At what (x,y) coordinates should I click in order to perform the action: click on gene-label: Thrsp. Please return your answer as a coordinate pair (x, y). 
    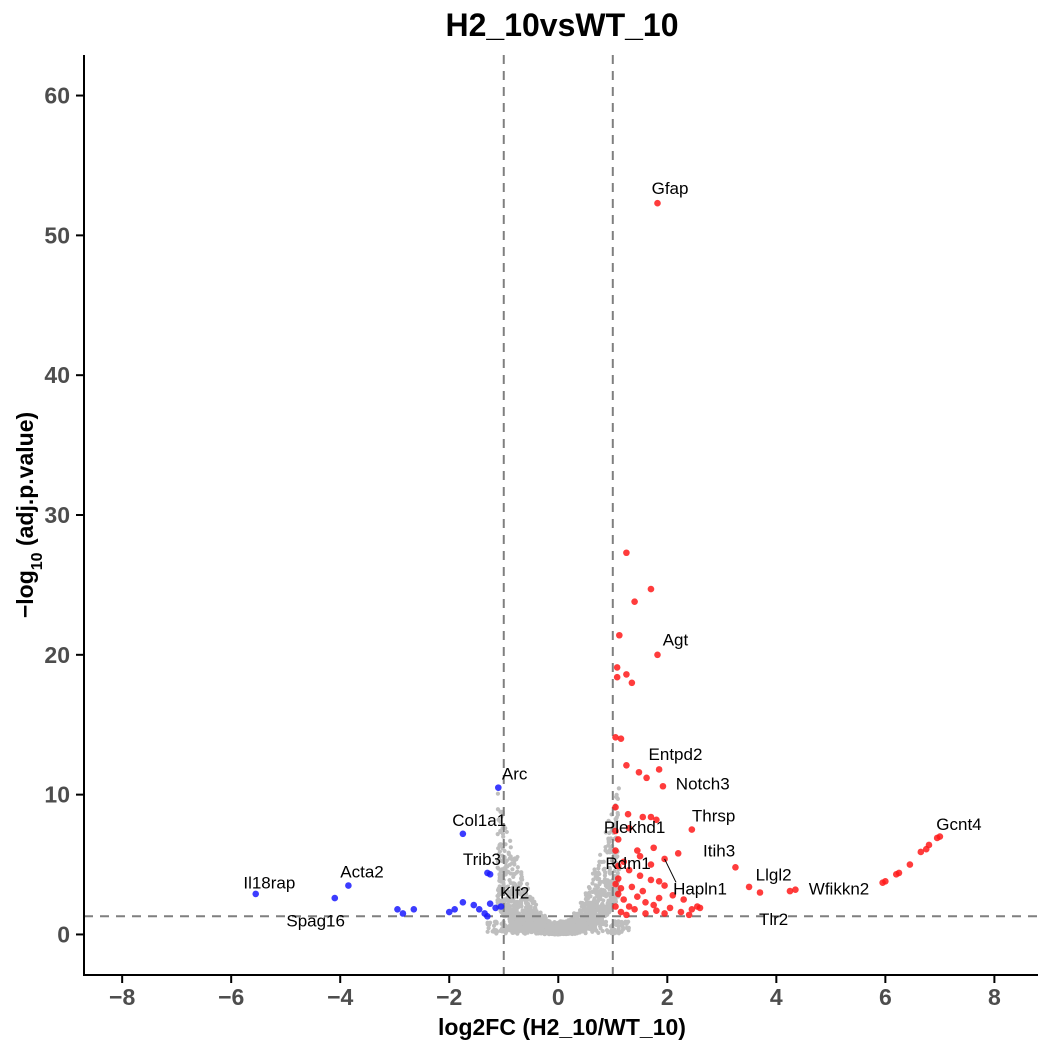
    Looking at the image, I should click on (713, 816).